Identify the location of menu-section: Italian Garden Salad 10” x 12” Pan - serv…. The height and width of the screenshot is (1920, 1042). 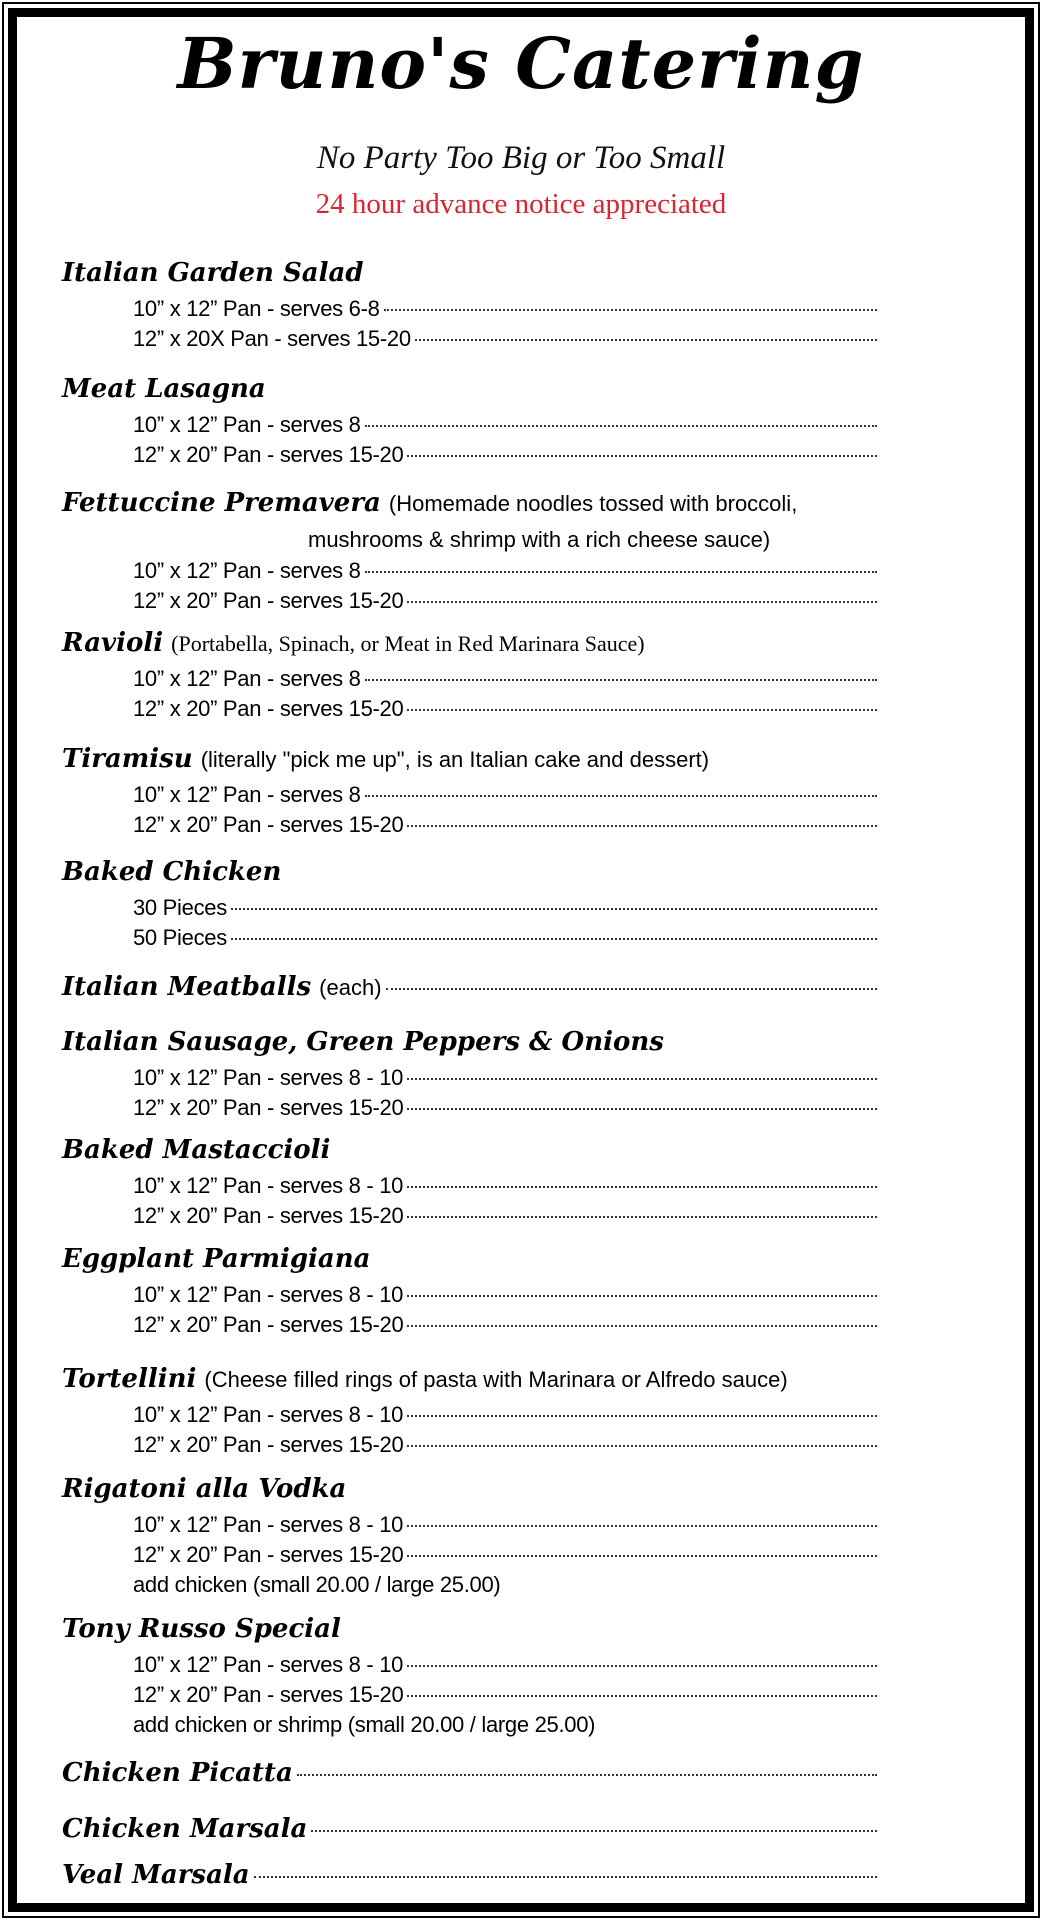
(469, 306).